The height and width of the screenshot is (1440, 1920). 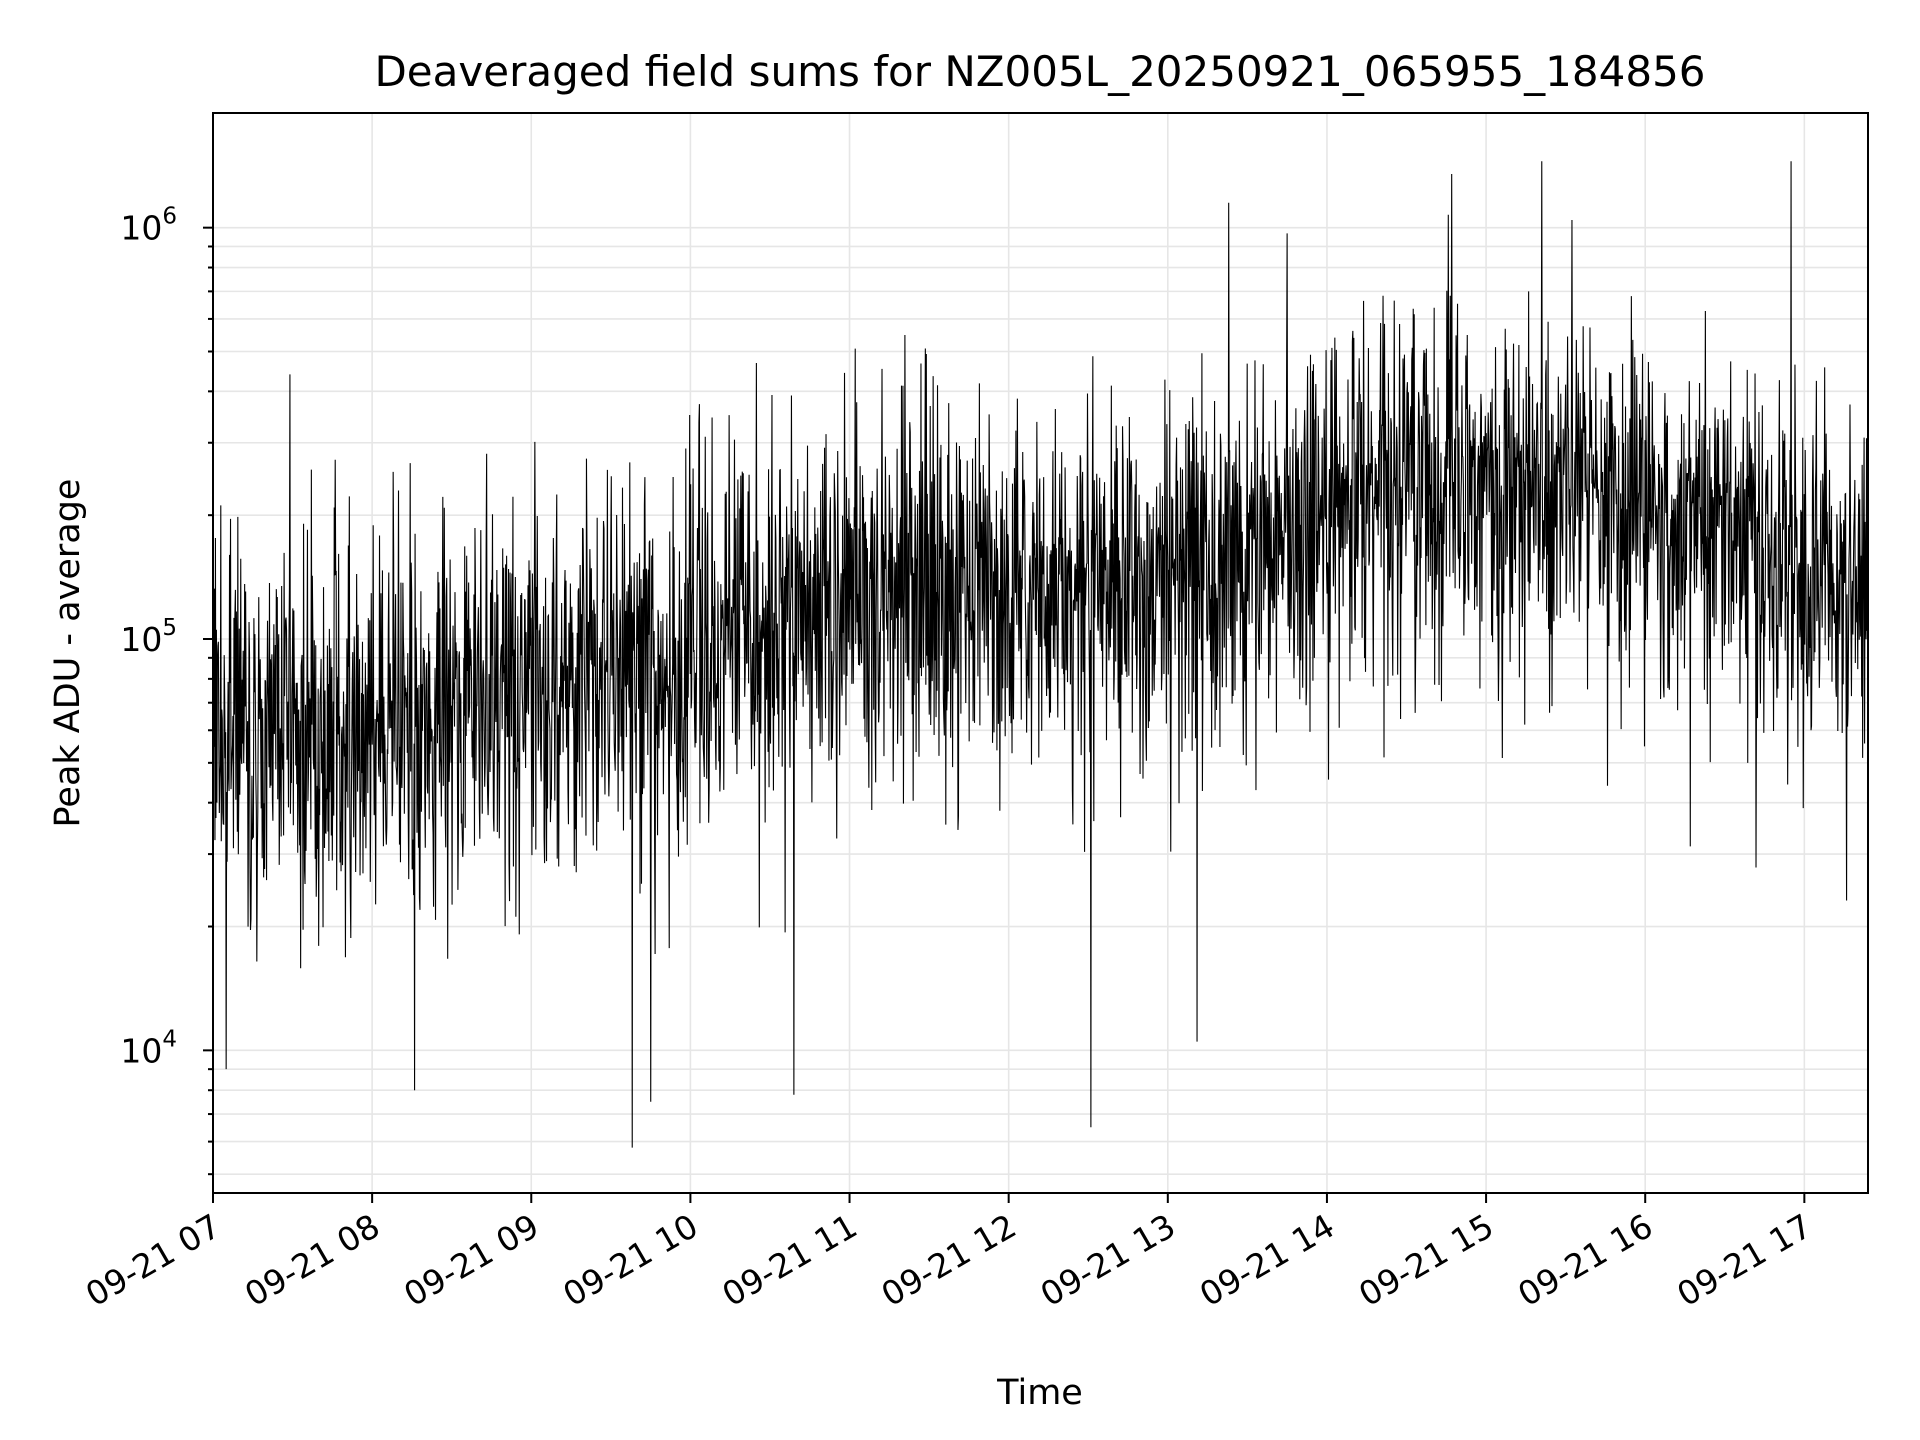 What do you see at coordinates (148, 637) in the screenshot?
I see `y-tick-label: 10⁵` at bounding box center [148, 637].